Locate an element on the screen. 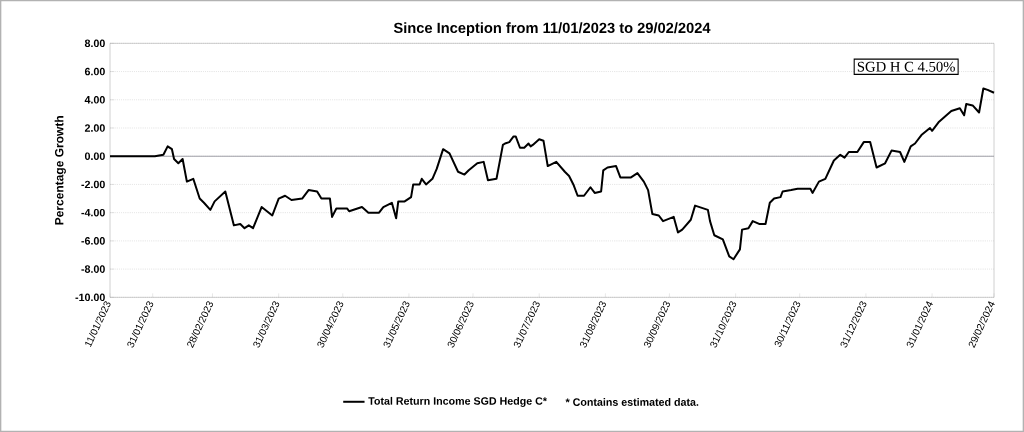 Image resolution: width=1024 pixels, height=432 pixels. y-tick-label: -8.00 is located at coordinates (93, 269).